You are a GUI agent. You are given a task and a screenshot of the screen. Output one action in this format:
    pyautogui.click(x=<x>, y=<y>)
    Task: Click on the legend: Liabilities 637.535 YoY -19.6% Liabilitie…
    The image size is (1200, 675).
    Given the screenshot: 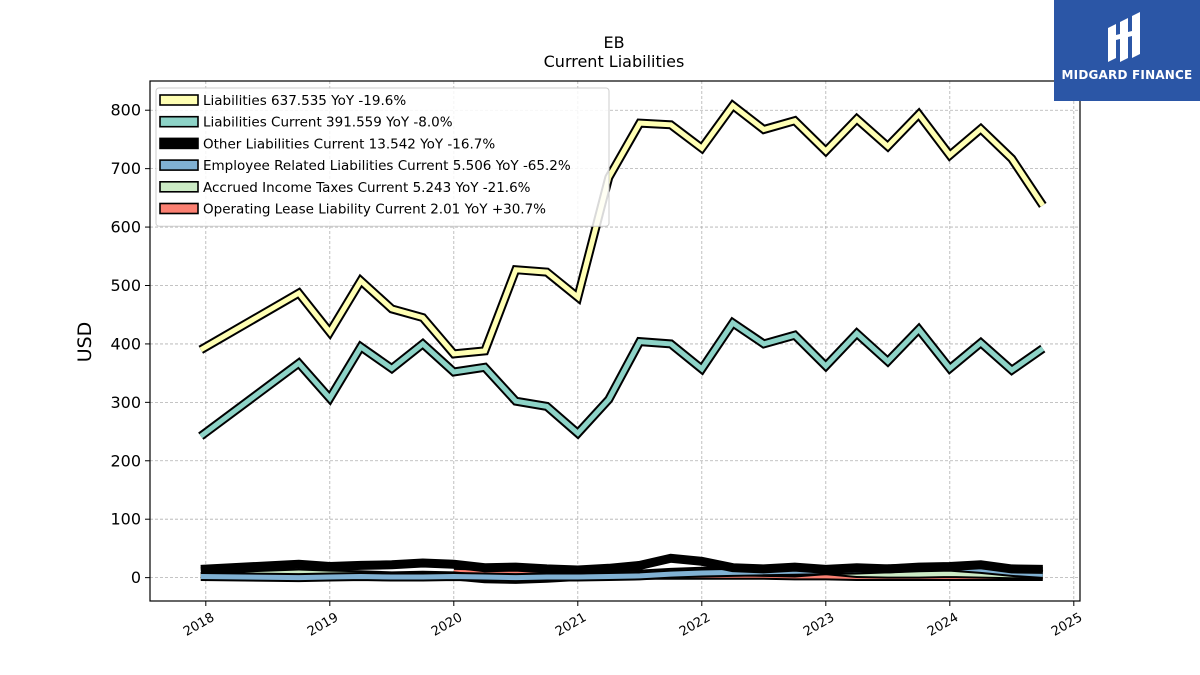 What is the action you would take?
    pyautogui.click(x=382, y=157)
    